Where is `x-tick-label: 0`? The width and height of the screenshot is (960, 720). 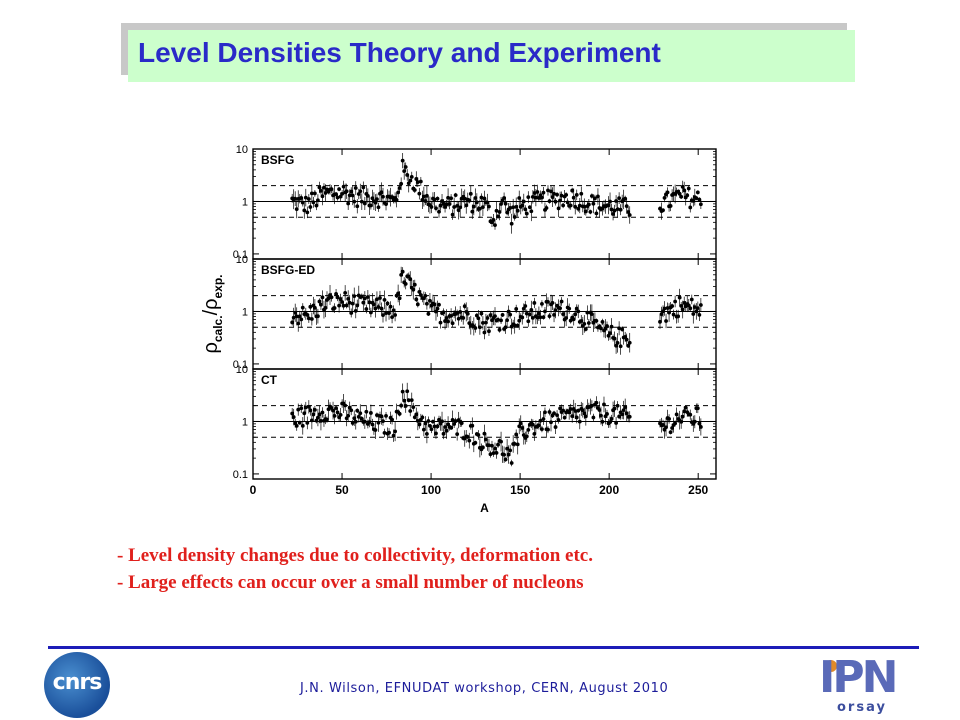 x-tick-label: 0 is located at coordinates (253, 490).